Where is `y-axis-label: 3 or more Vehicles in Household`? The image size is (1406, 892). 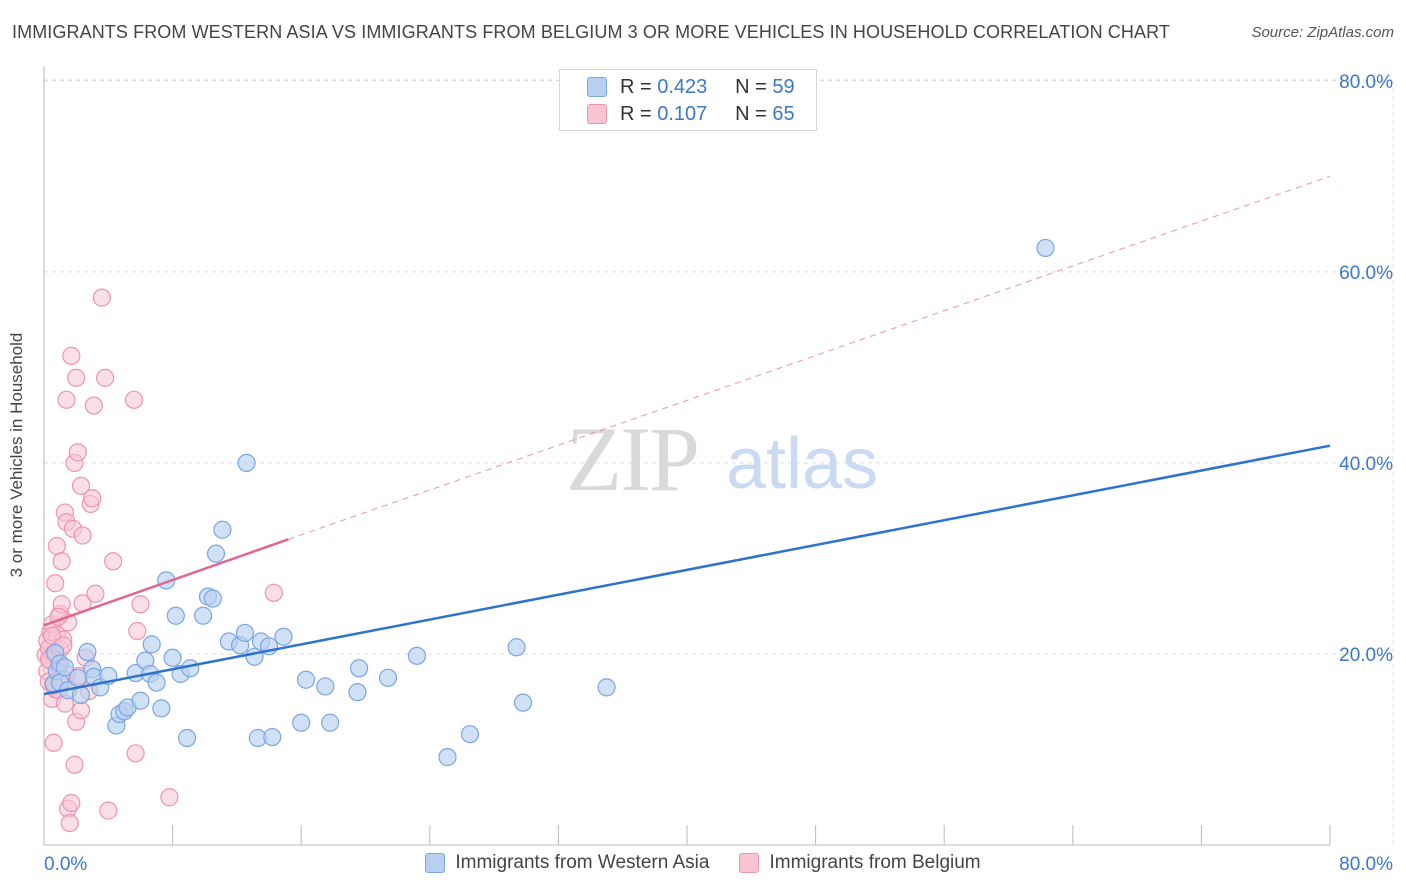 y-axis-label: 3 or more Vehicles in Household is located at coordinates (16, 455).